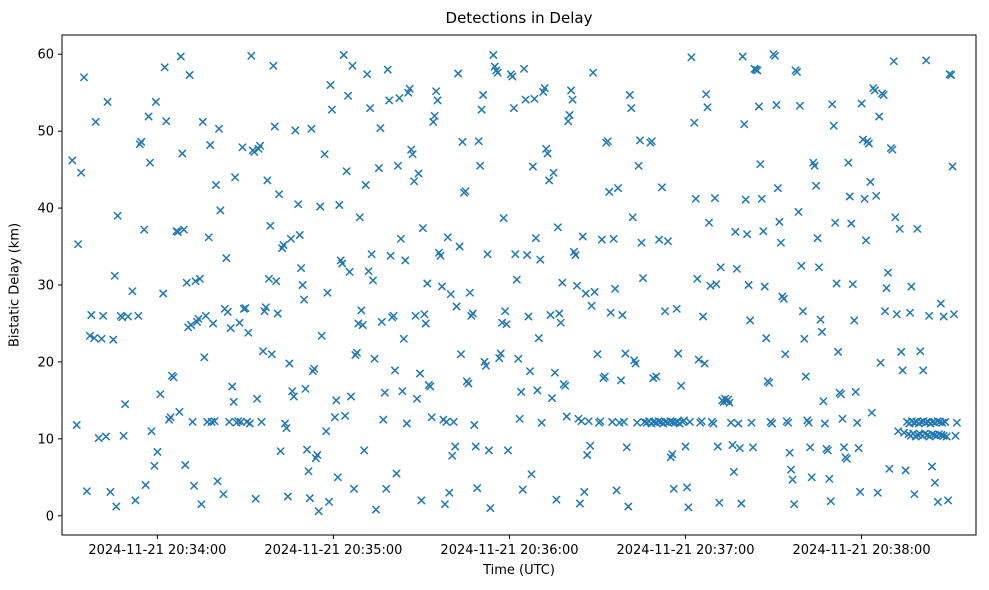  I want to click on y-tick-label: 30, so click(45, 286).